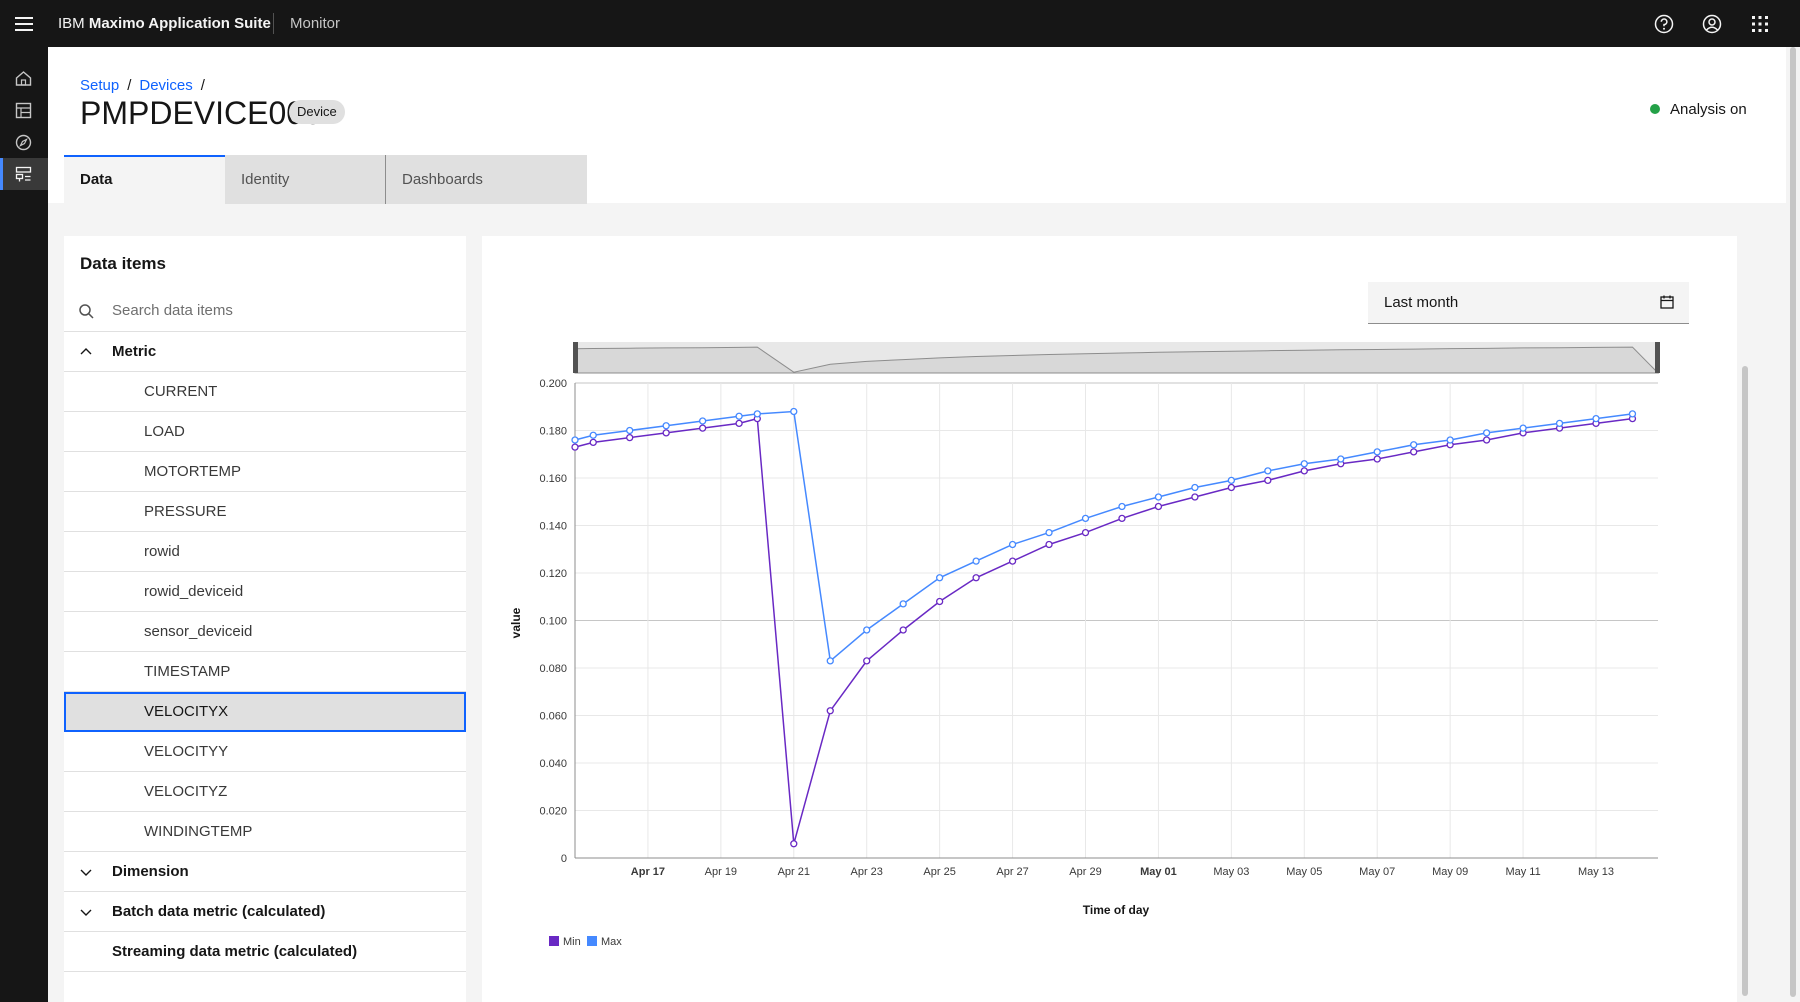  Describe the element at coordinates (265, 432) in the screenshot. I see `list-item: LOAD` at that location.